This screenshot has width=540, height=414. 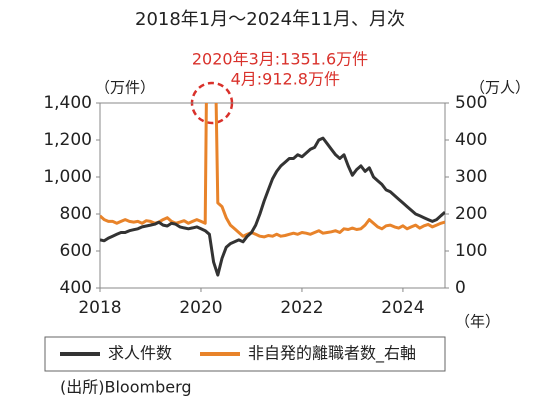 What do you see at coordinates (402, 308) in the screenshot?
I see `x-tick-label: 2024` at bounding box center [402, 308].